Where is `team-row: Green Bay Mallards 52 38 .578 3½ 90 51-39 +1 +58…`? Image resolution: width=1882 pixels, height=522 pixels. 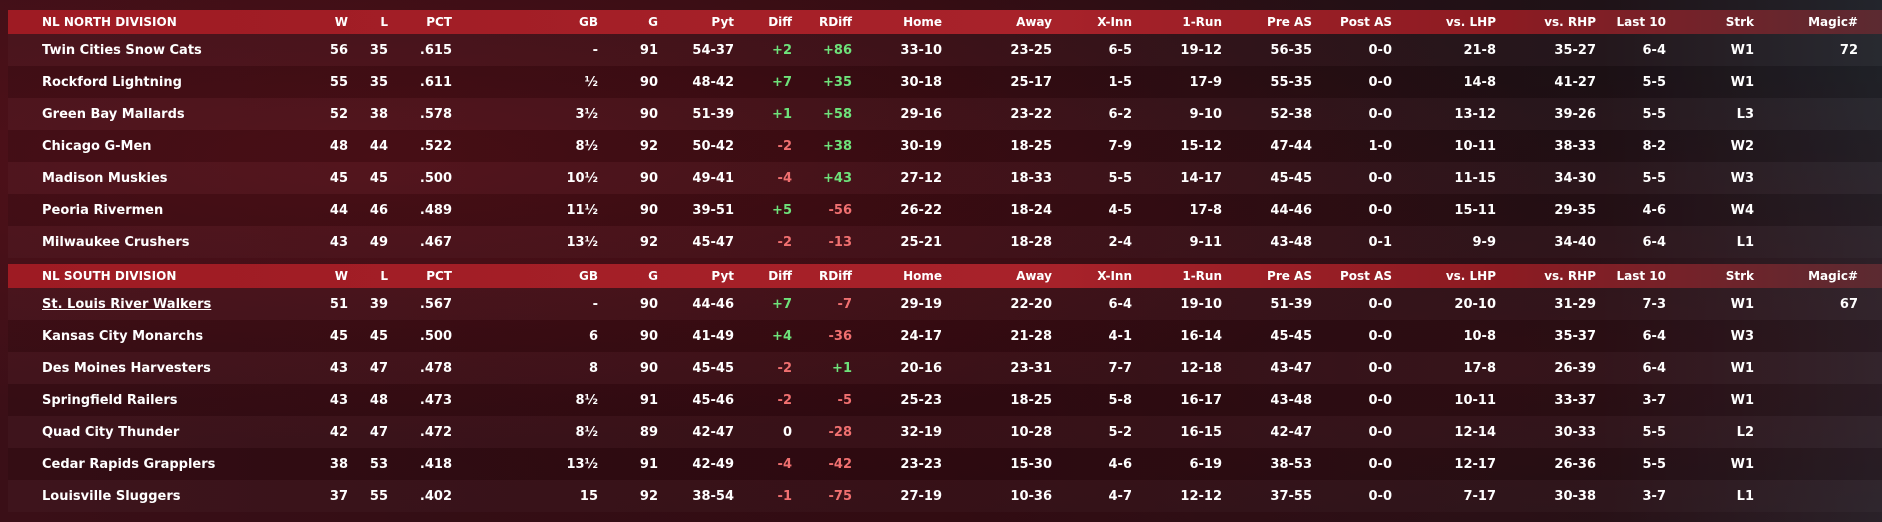
team-row: Green Bay Mallards 52 38 .578 3½ 90 51-39 +1 +58… is located at coordinates (945, 114).